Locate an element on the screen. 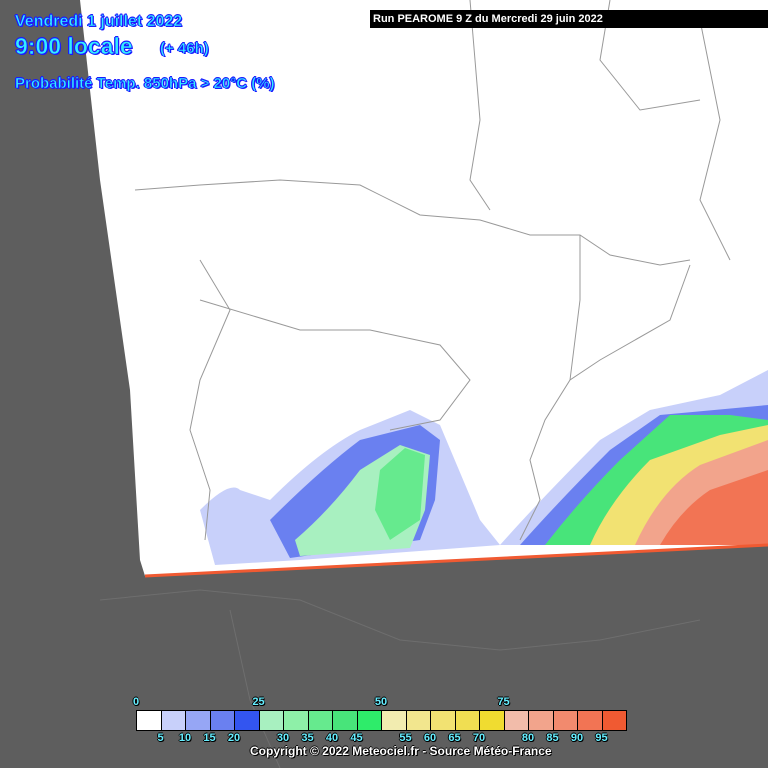  legend-label-bottom: 10 is located at coordinates (185, 738).